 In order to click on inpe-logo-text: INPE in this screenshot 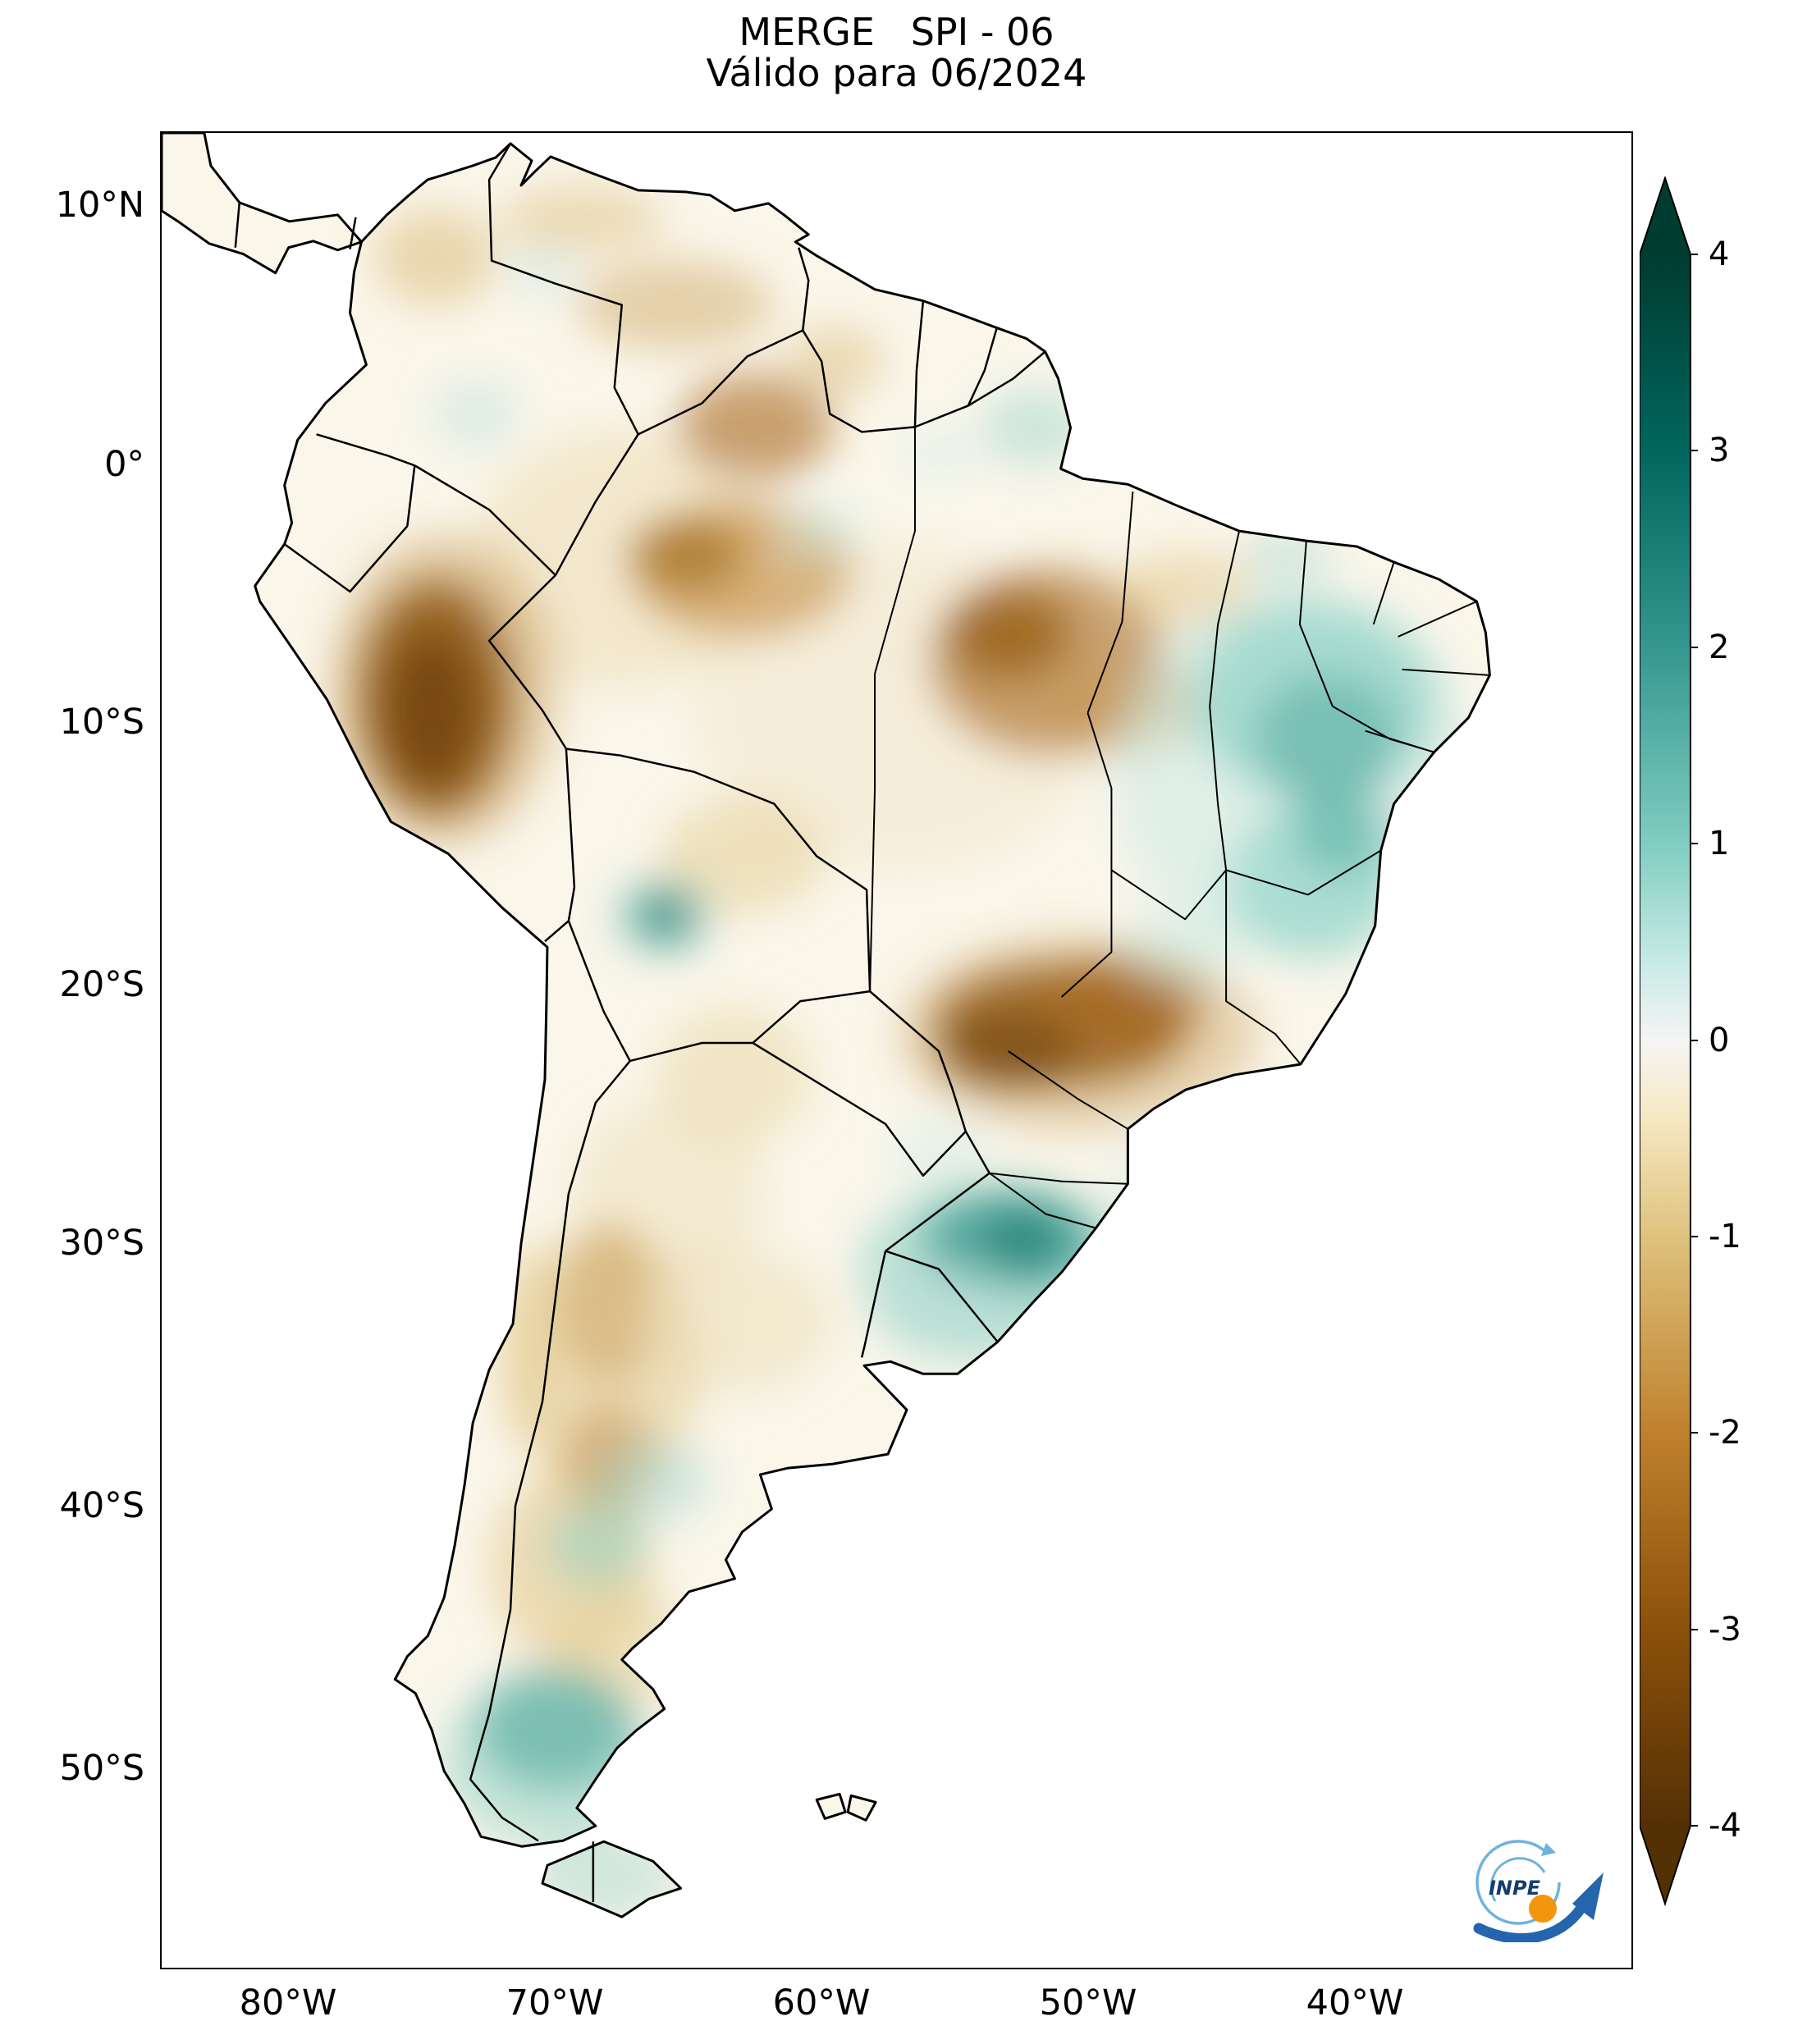, I will do `click(1515, 1888)`.